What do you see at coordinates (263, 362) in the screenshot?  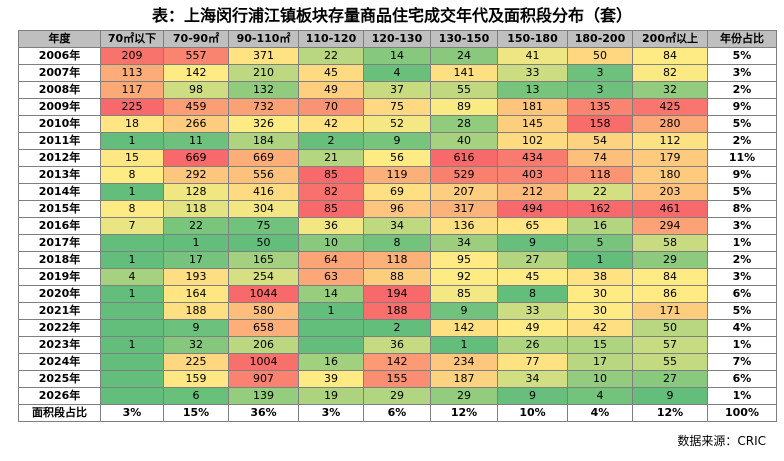 I see `value-cell: 1004` at bounding box center [263, 362].